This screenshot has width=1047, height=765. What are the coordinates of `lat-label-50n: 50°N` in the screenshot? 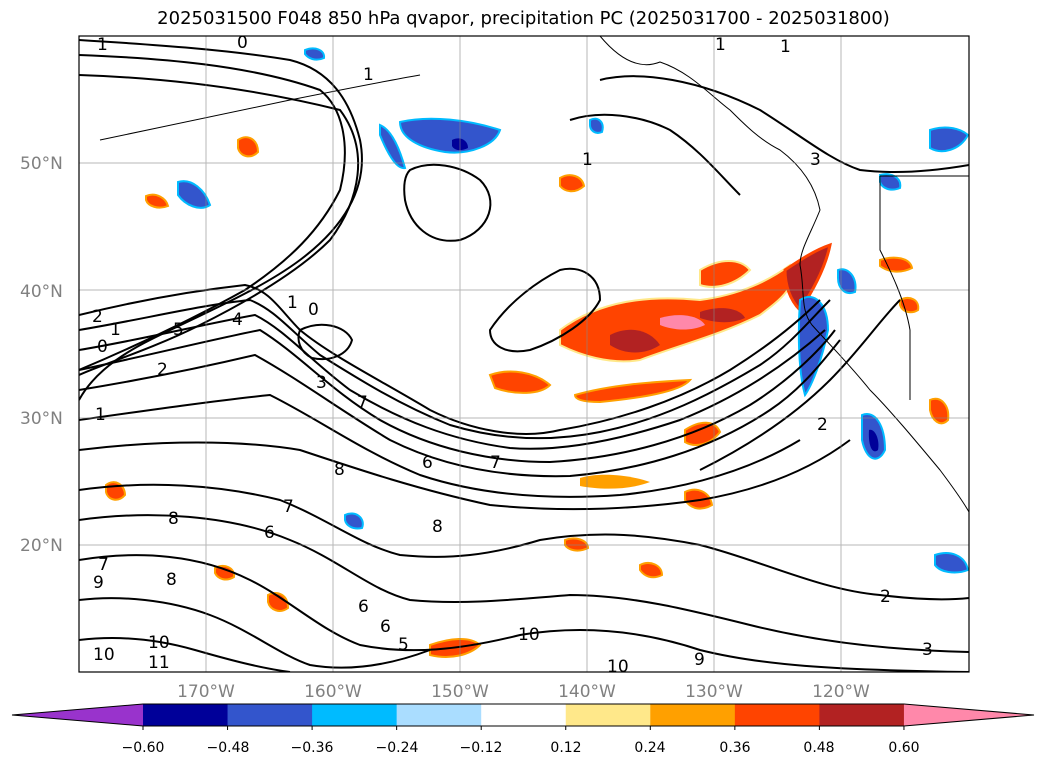 It's located at (41, 164).